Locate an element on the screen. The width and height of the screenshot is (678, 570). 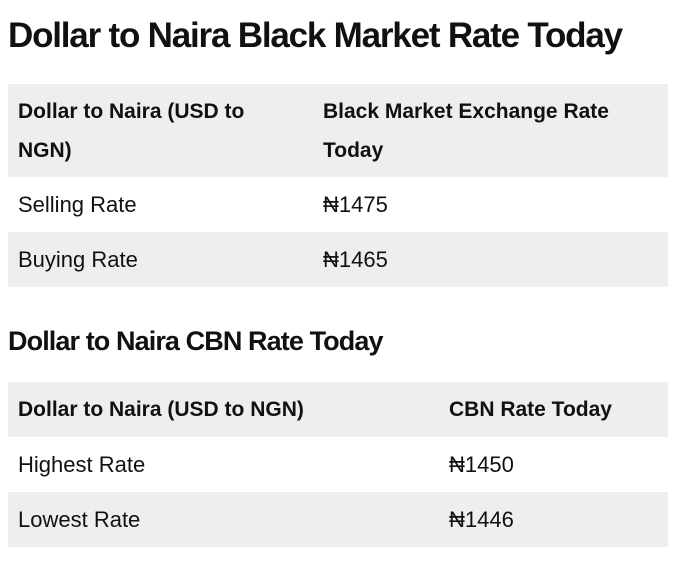
row-label: Lowest Rate is located at coordinates (79, 519).